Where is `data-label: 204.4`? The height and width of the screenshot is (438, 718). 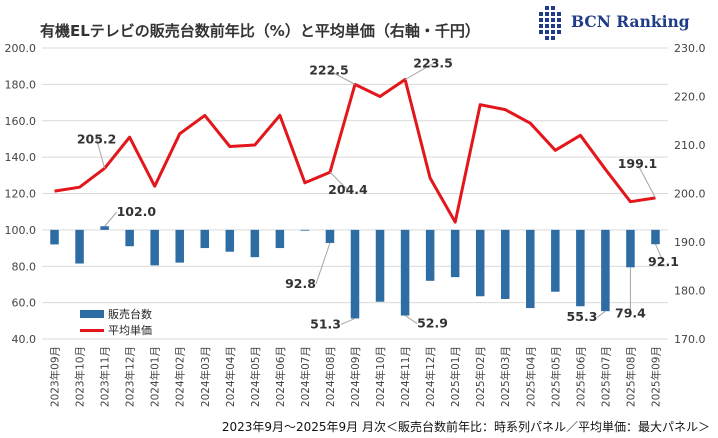
data-label: 204.4 is located at coordinates (348, 189).